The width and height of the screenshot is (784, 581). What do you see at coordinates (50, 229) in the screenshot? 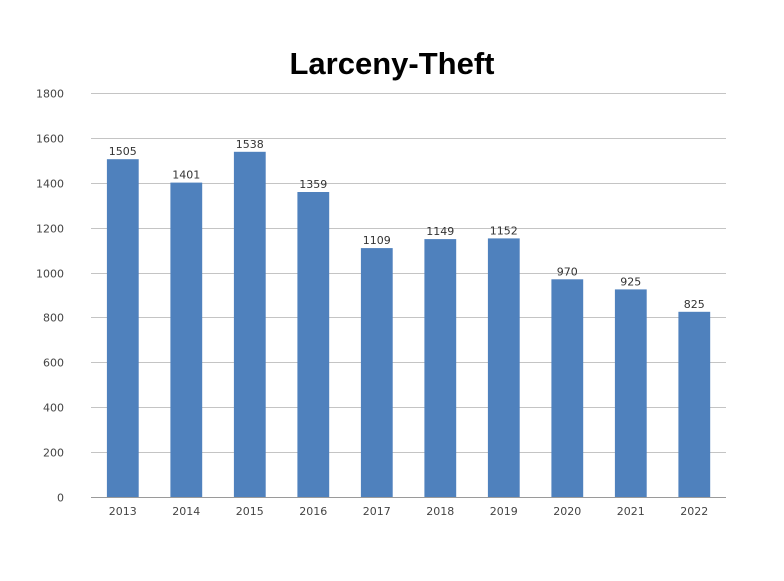
I see `y-tick-label: 1200` at bounding box center [50, 229].